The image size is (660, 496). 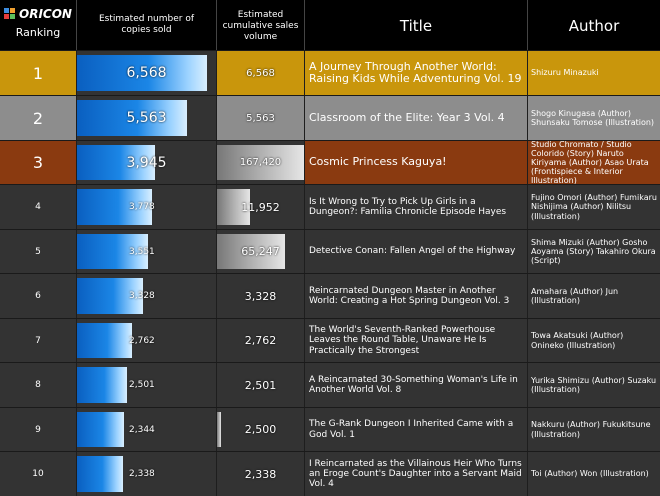 I want to click on rank-cell: 4, so click(x=38, y=207).